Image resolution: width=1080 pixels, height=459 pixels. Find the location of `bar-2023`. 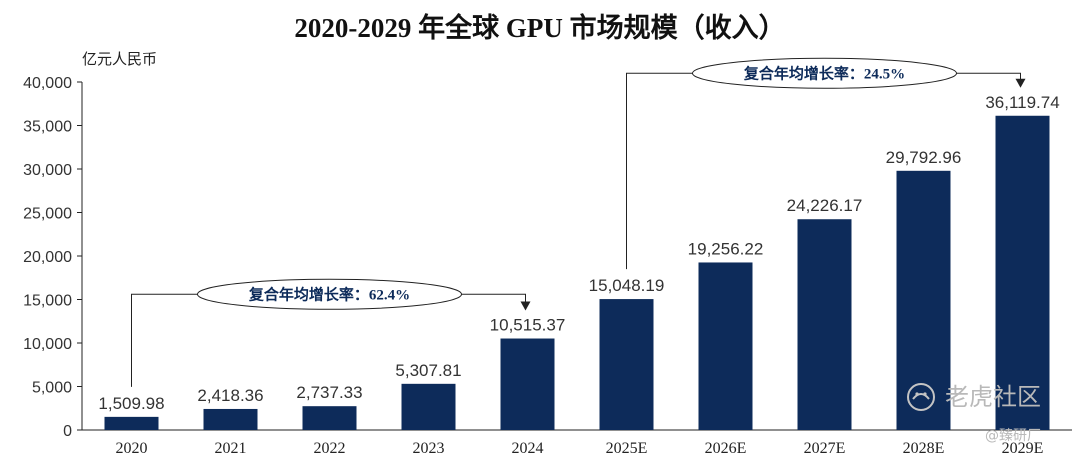

bar-2023 is located at coordinates (428, 406).